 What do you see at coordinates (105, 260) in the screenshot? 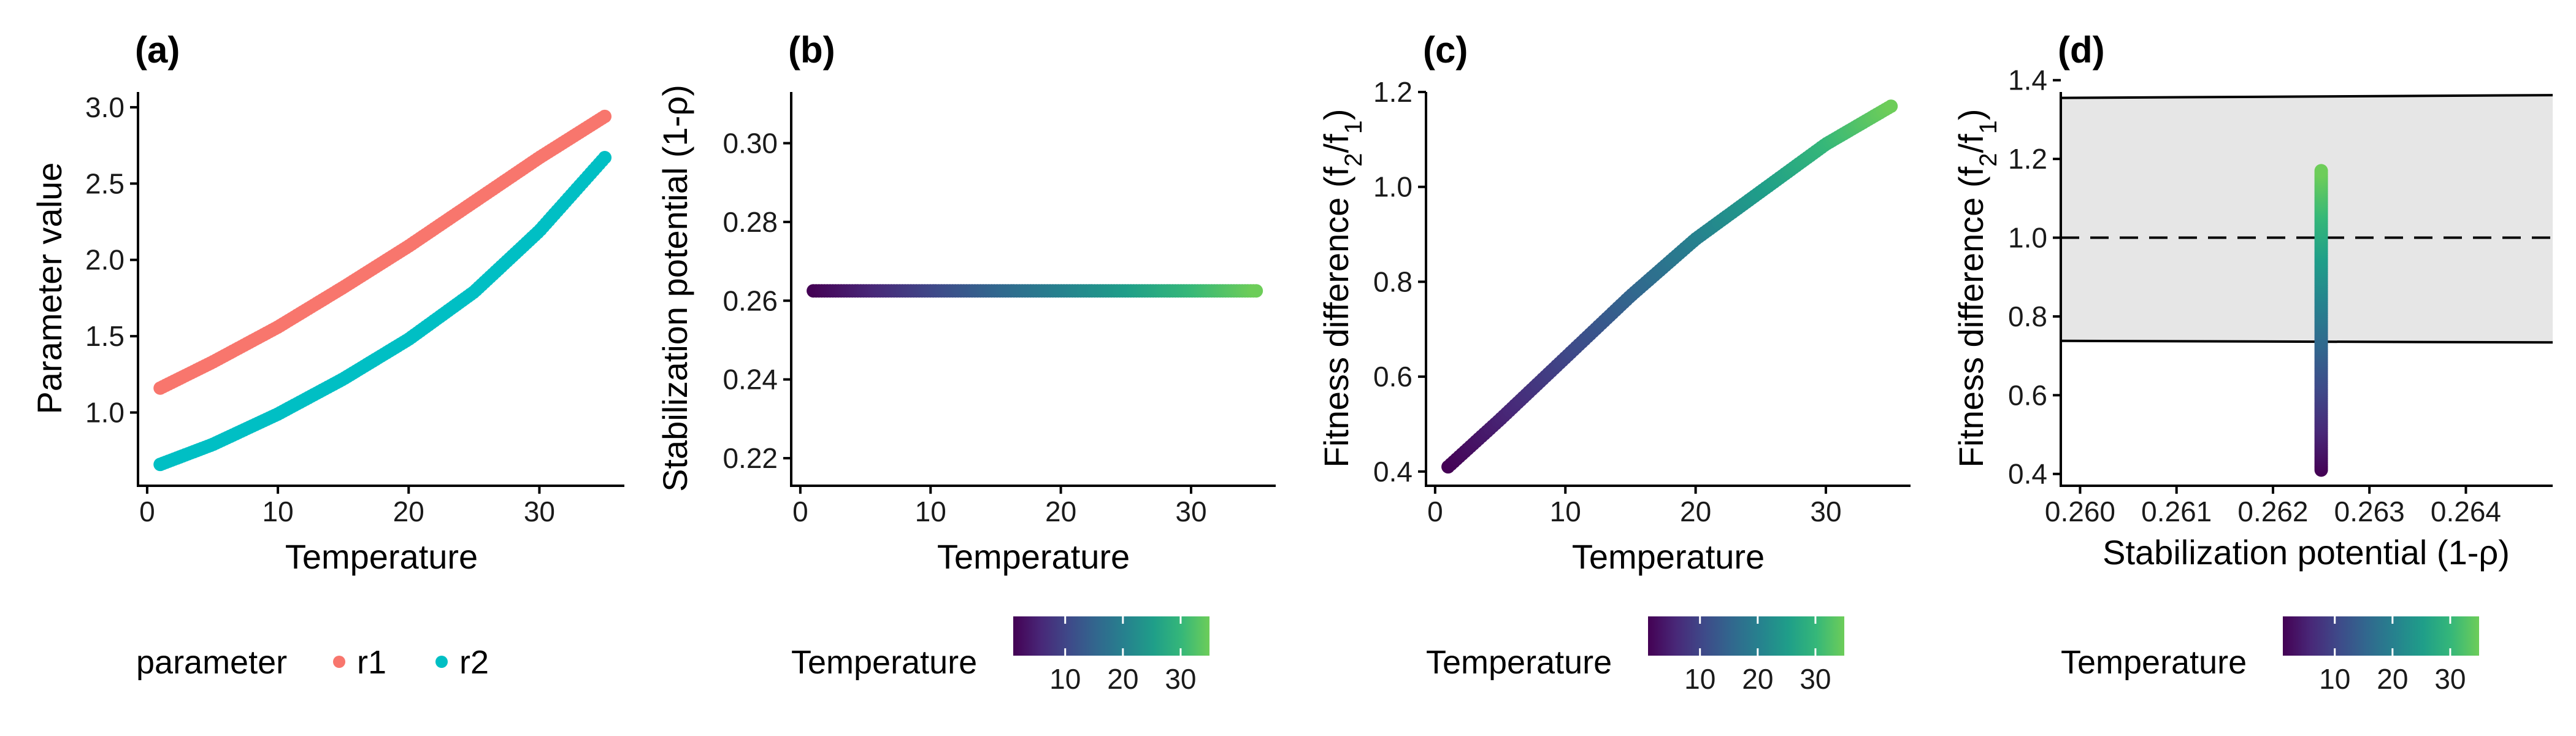
I see `panel-a-y-tick-label: 2.0` at bounding box center [105, 260].